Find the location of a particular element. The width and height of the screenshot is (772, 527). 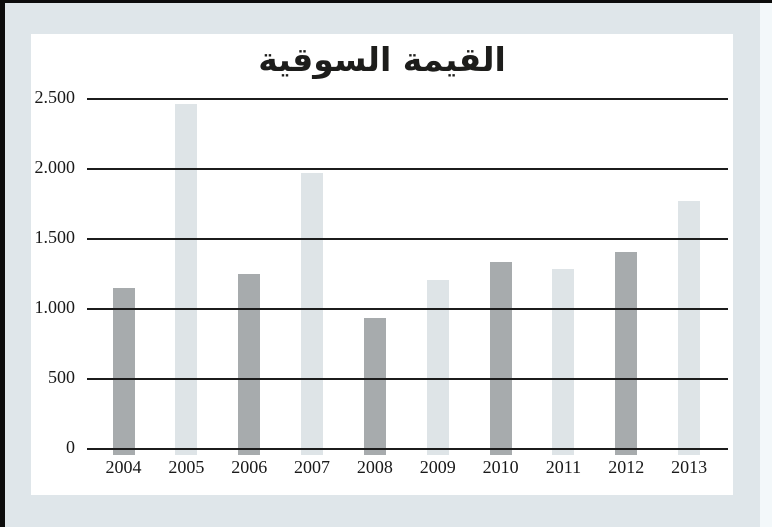

gridline-1.000 is located at coordinates (407, 309).